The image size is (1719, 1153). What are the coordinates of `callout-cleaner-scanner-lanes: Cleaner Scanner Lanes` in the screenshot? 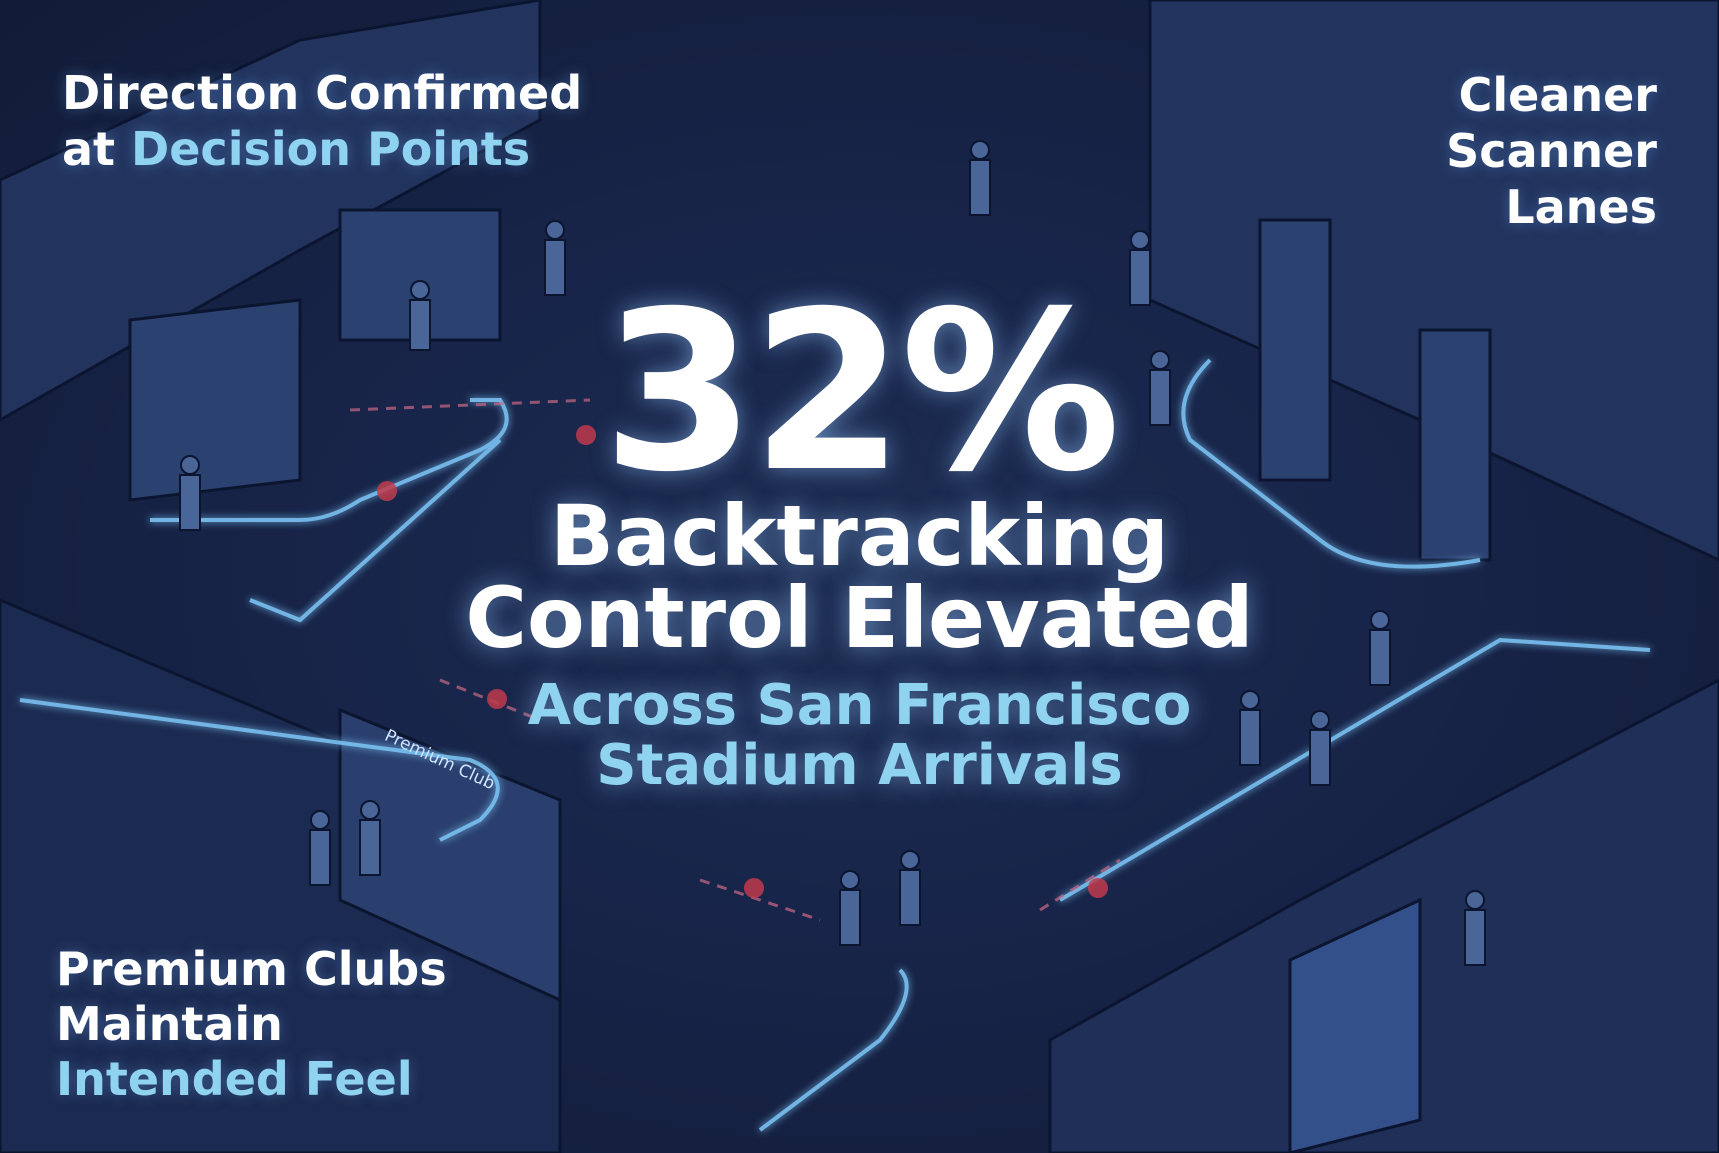 It's located at (1551, 156).